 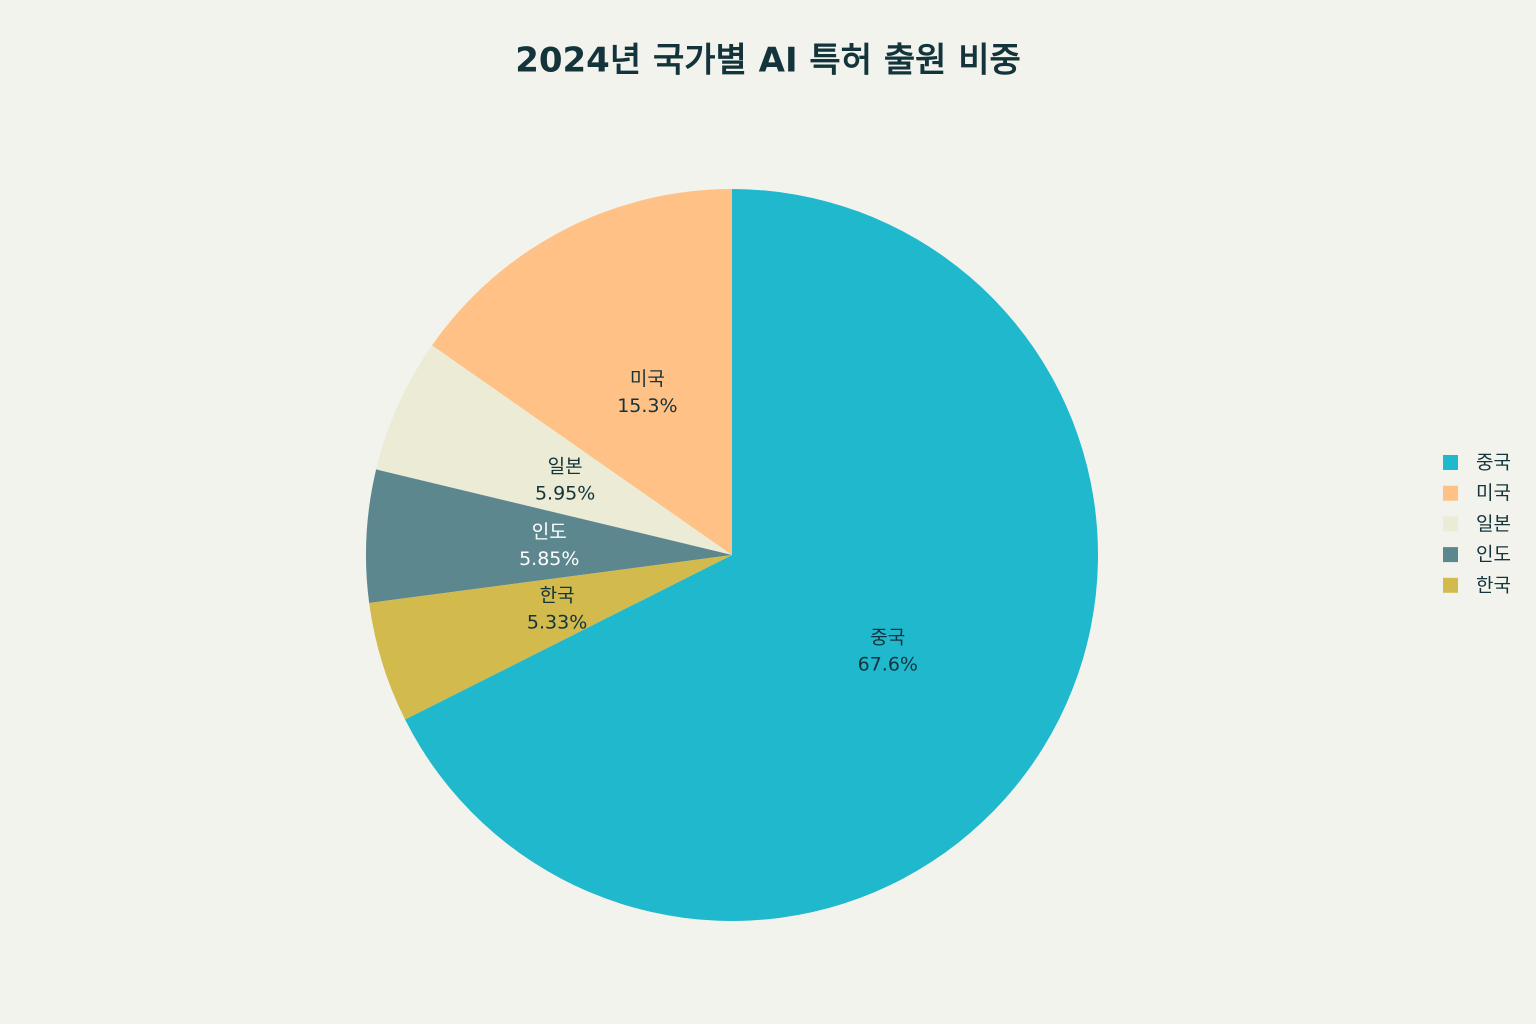 I want to click on chart-title: 2024년 국가별 AI 특허 출원 비중, so click(x=768, y=61).